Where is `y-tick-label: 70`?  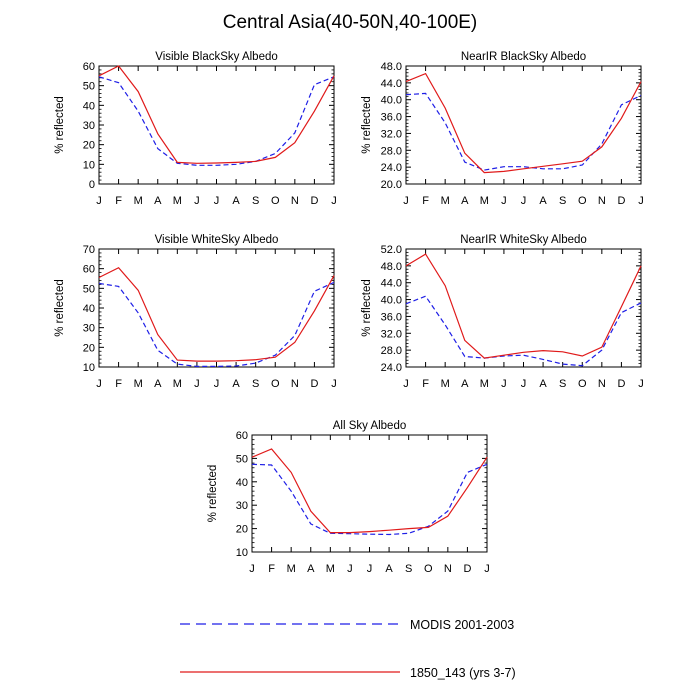 y-tick-label: 70 is located at coordinates (89, 250).